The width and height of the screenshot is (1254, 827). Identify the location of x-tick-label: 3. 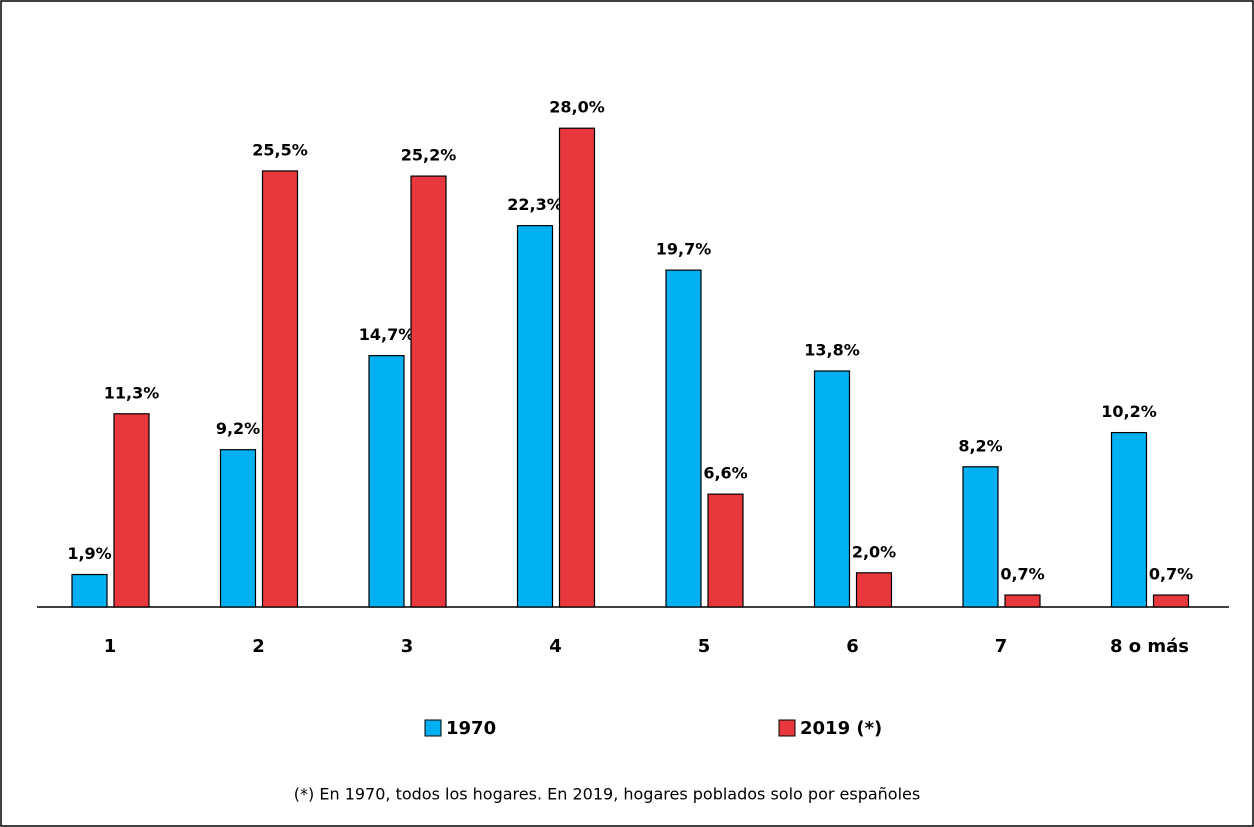
(407, 646).